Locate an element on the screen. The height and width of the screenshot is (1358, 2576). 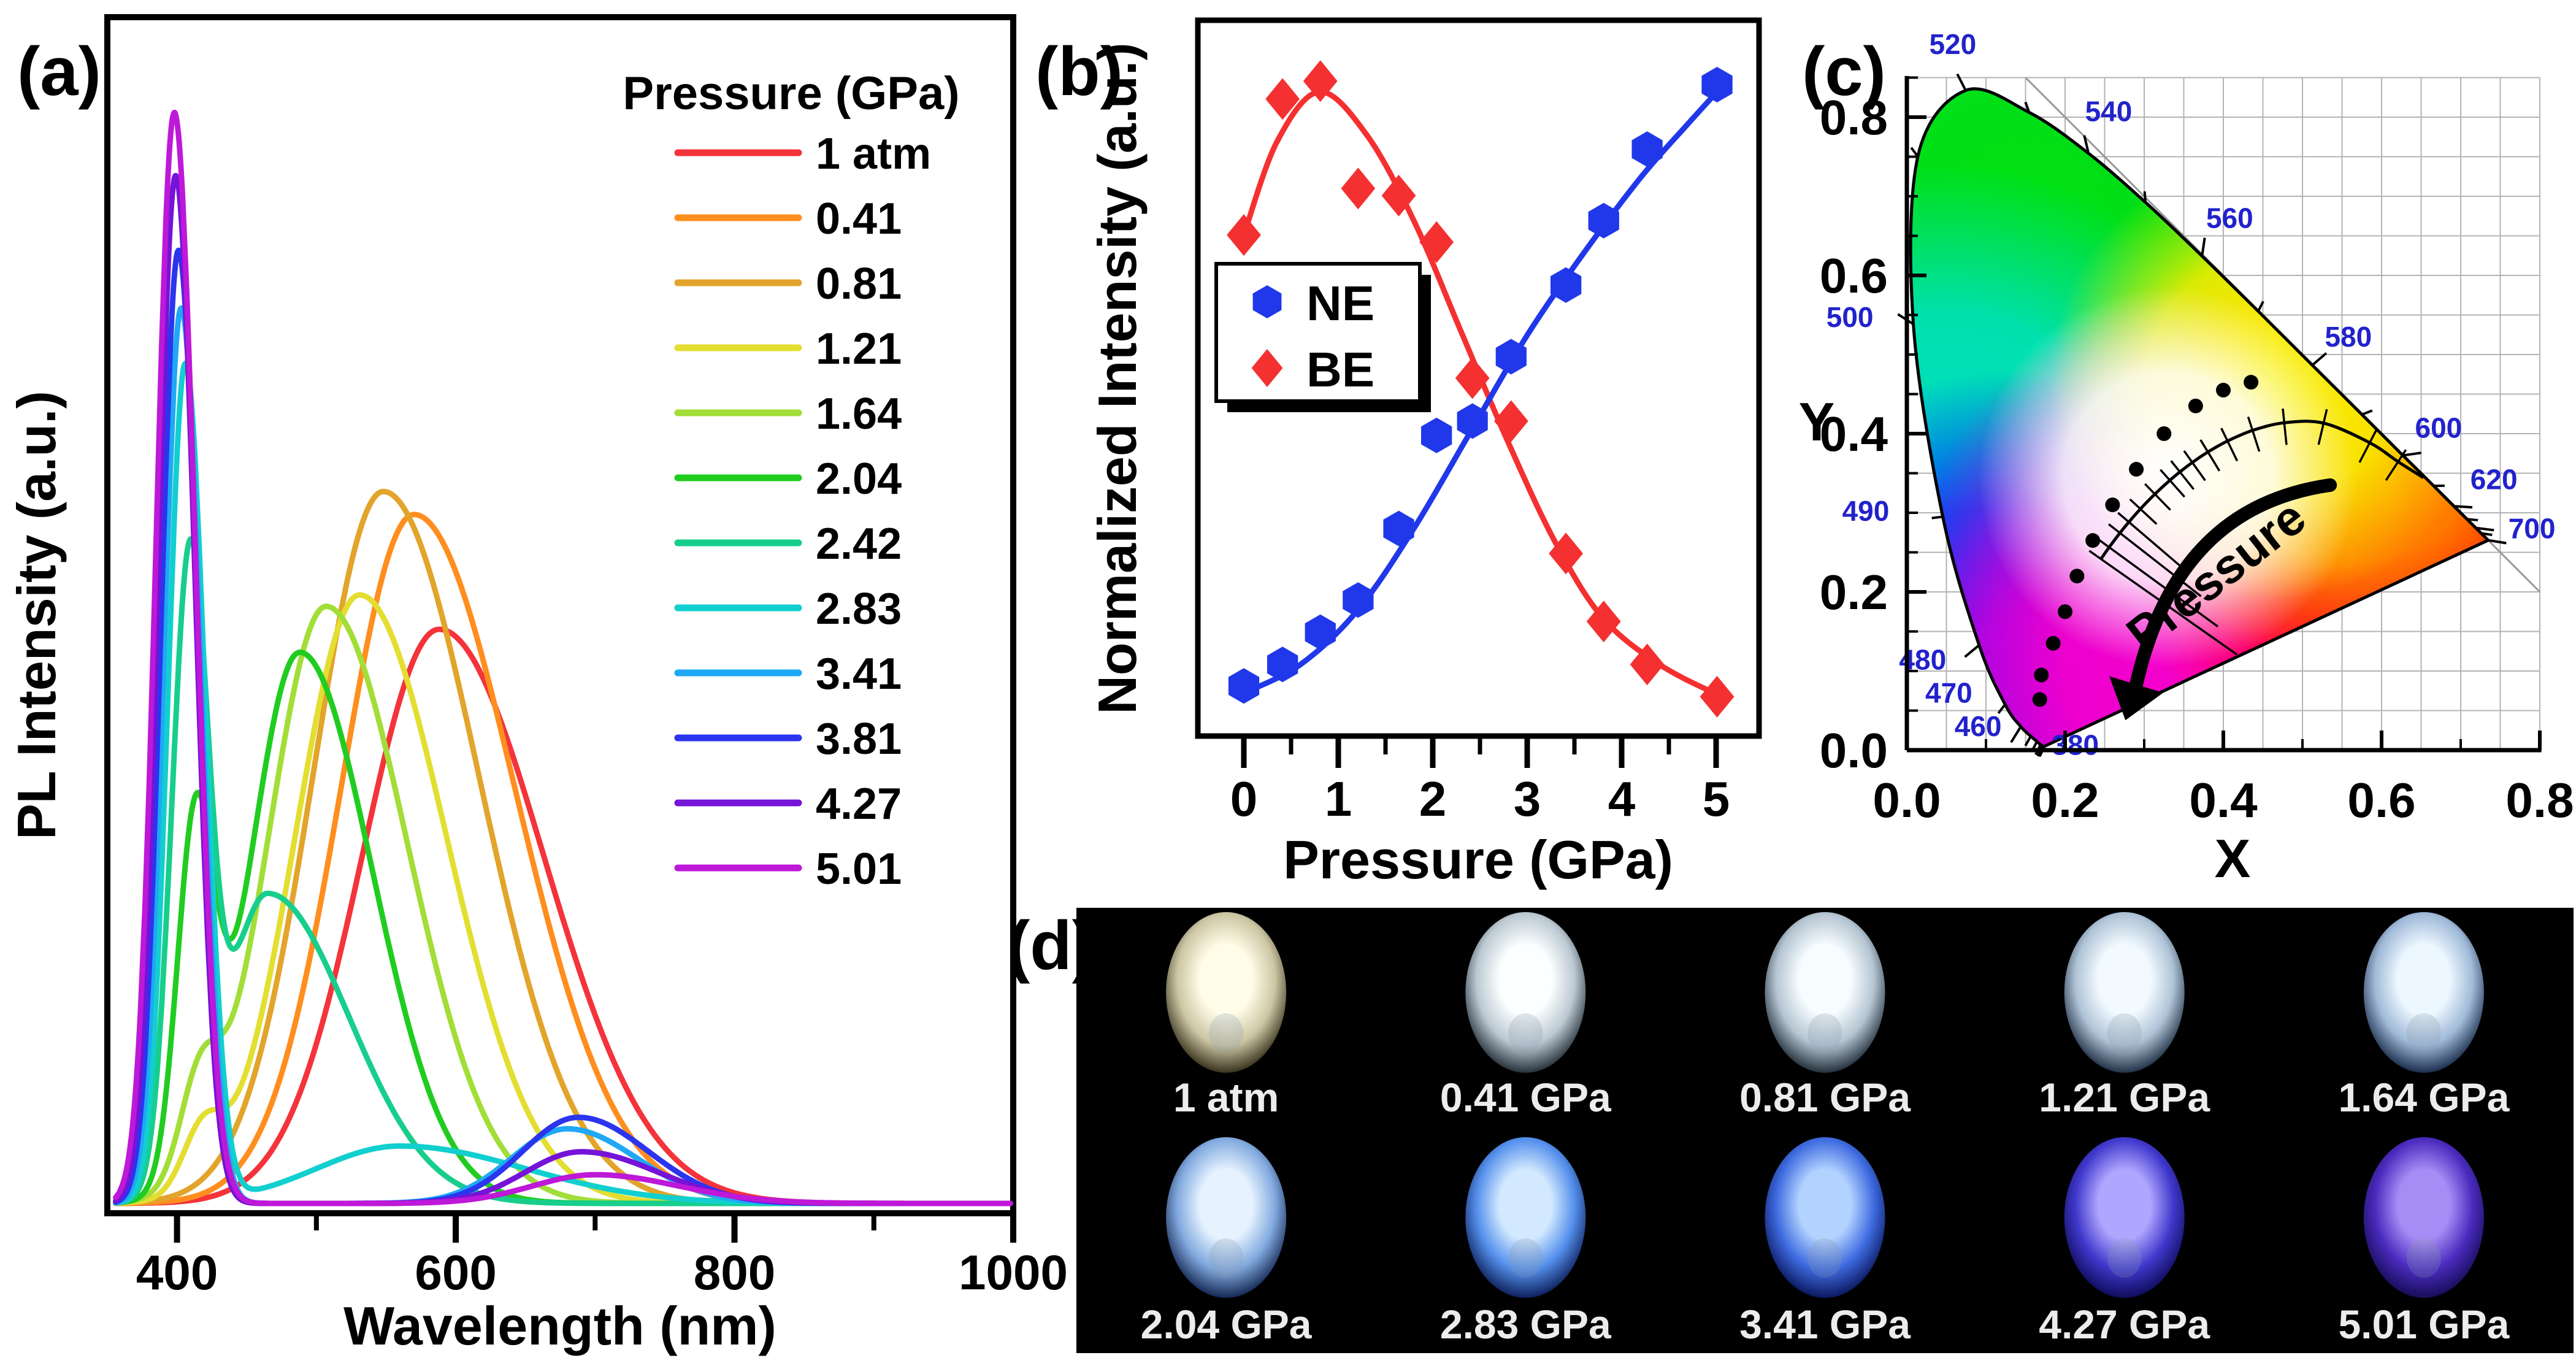
panel-b-frame is located at coordinates (1478, 378).